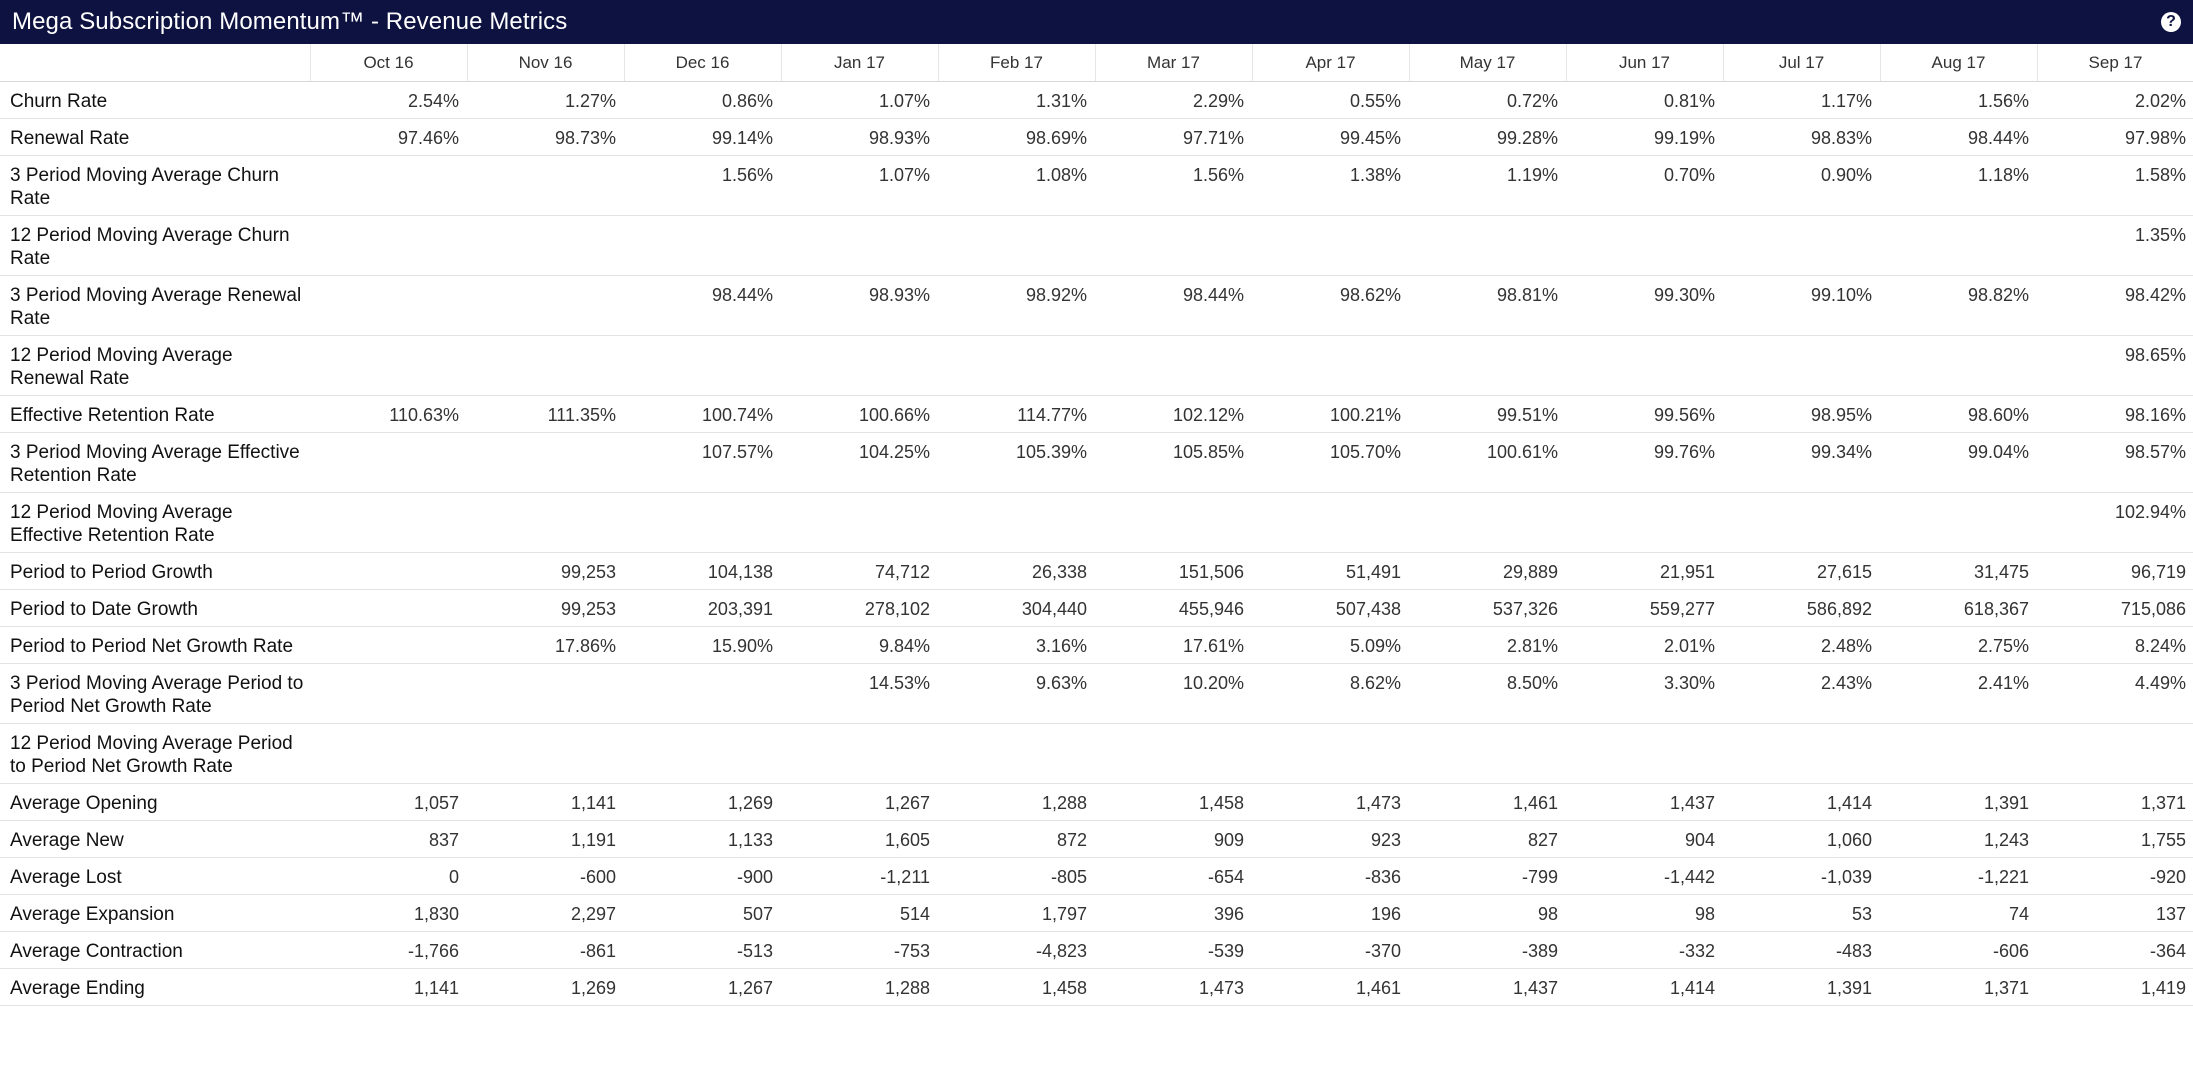  I want to click on table-cell: 98.83%, so click(1801, 137).